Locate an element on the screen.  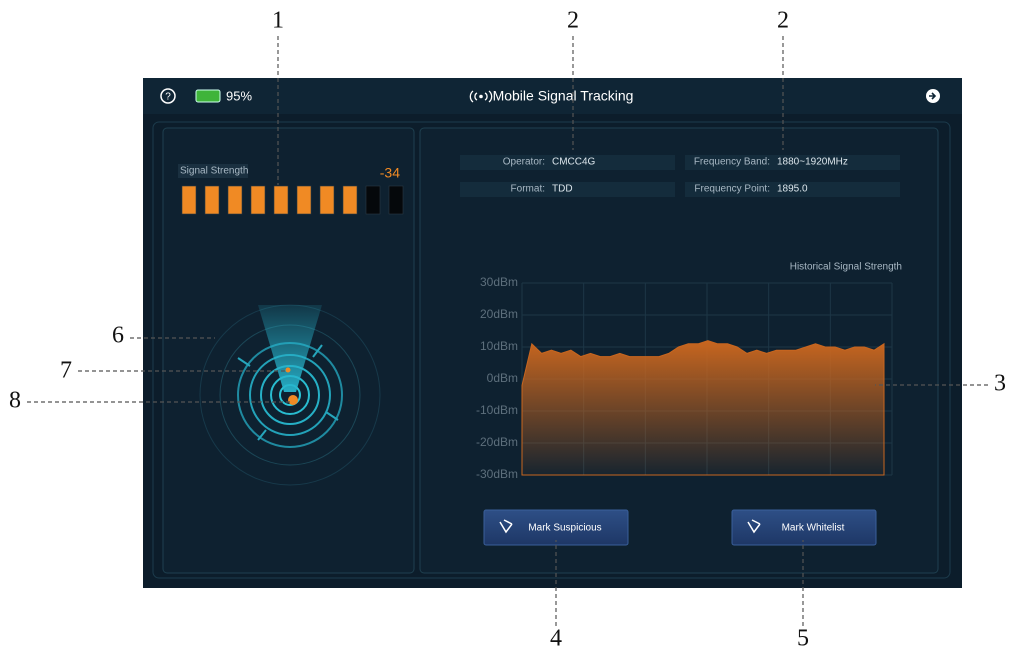
action-button is located at coordinates (804, 527).